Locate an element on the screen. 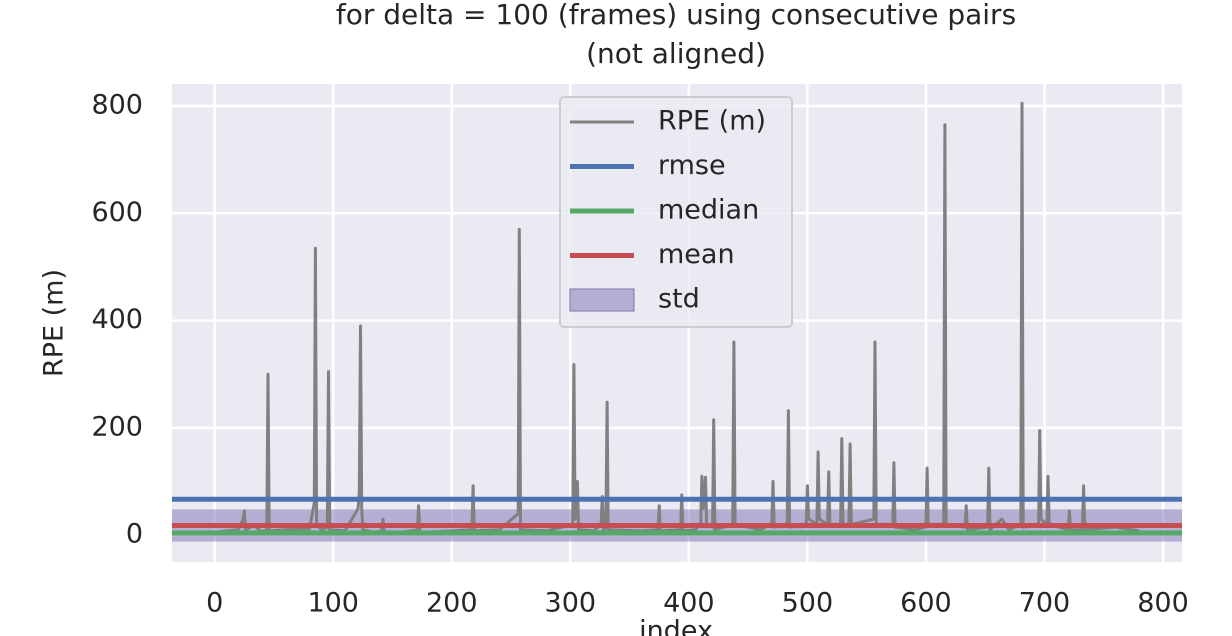 The height and width of the screenshot is (636, 1232). legend: RPE (m) rmse median mean std is located at coordinates (676, 212).